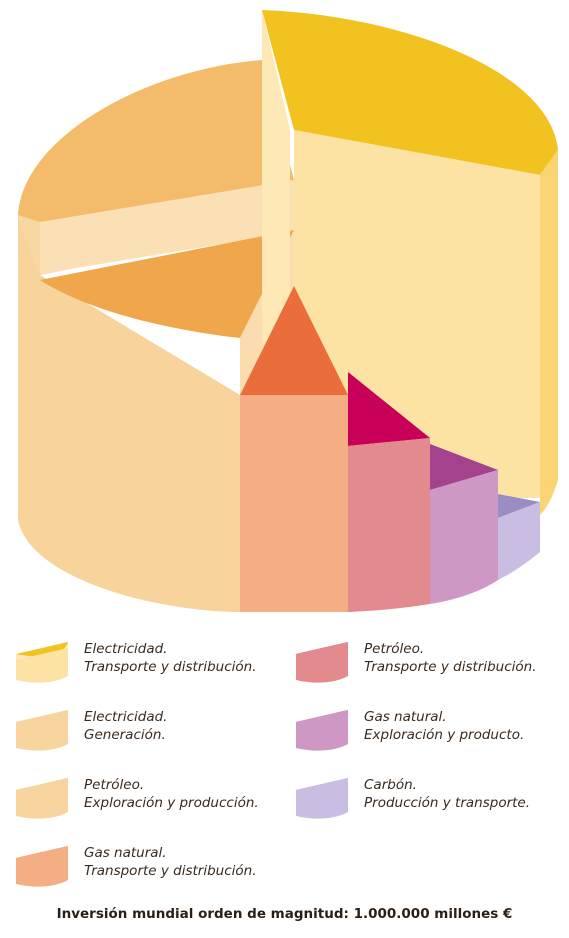 This screenshot has width=569, height=938. What do you see at coordinates (447, 794) in the screenshot?
I see `legend-label: Carbón. Producción y transporte.` at bounding box center [447, 794].